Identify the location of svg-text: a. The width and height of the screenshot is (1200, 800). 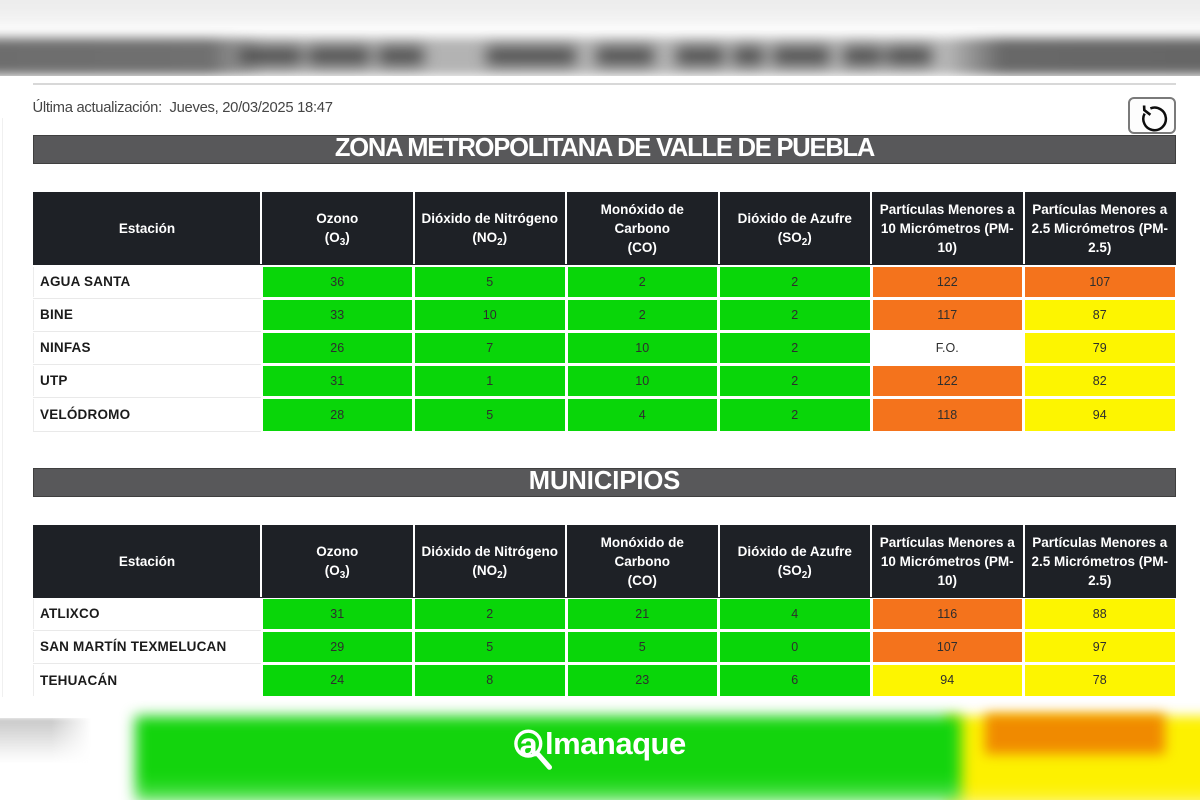
(528, 744).